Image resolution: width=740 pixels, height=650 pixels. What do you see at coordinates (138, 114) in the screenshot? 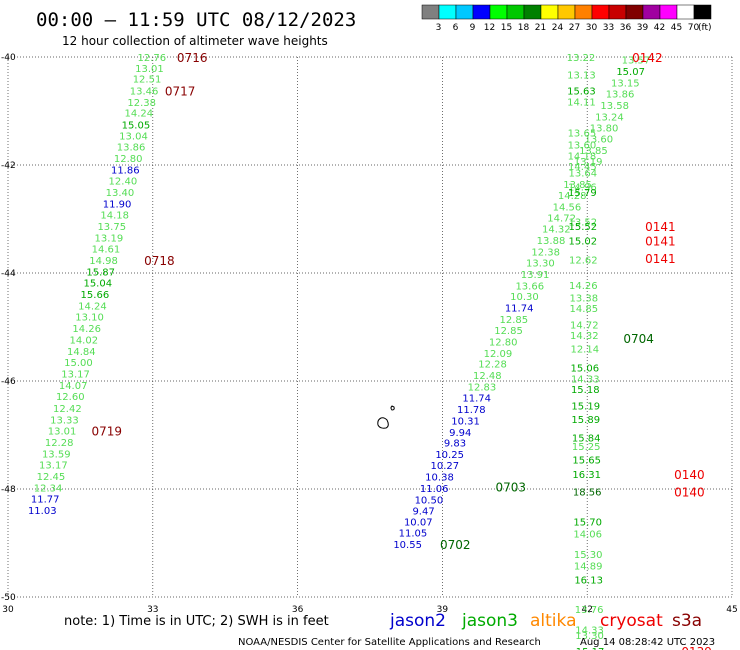
I see `wave-height-value: 14.24` at bounding box center [138, 114].